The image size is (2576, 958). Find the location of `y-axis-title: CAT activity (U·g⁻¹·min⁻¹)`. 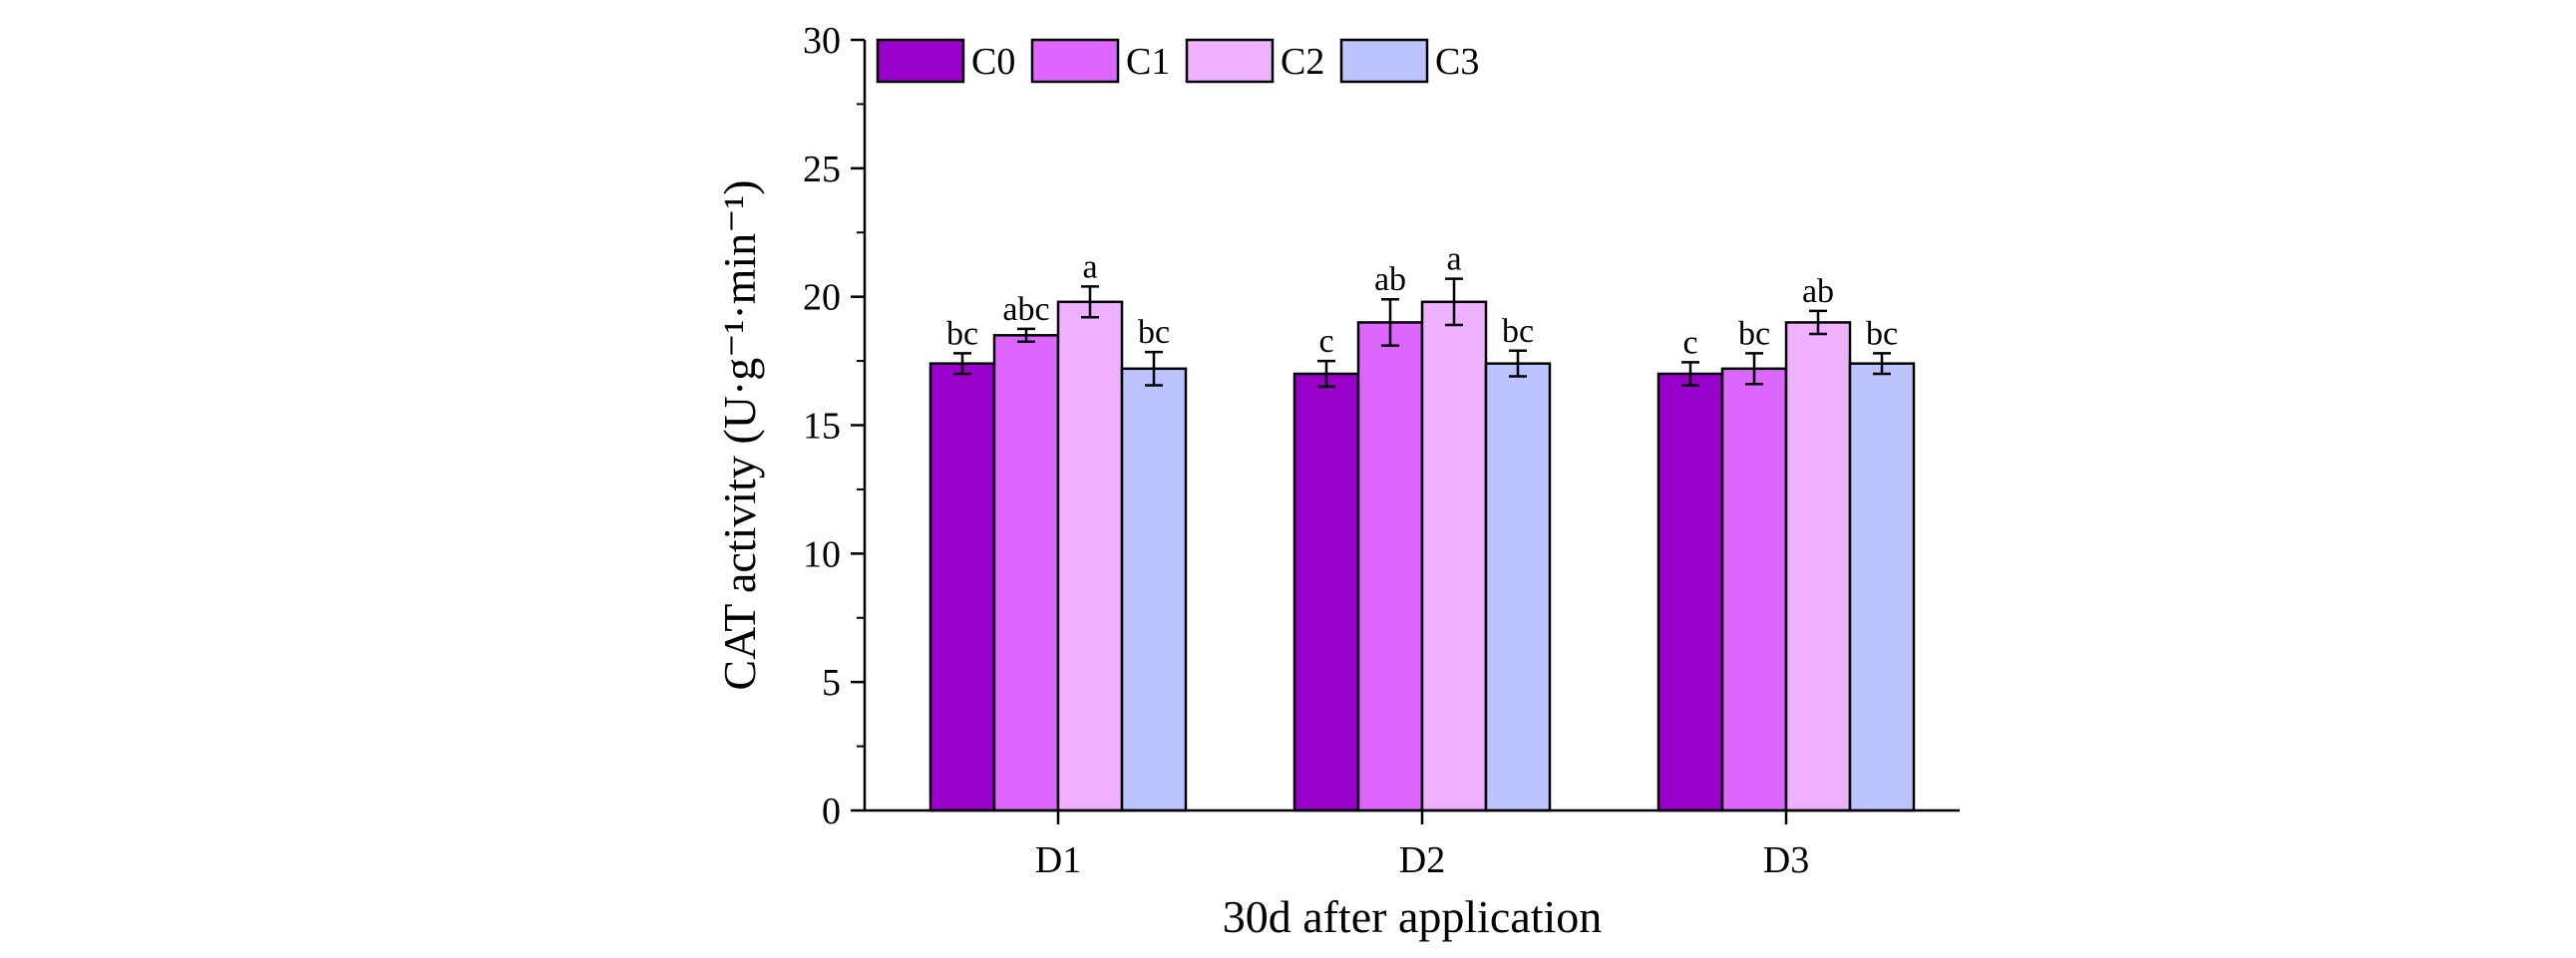

y-axis-title: CAT activity (U·g⁻¹·min⁻¹) is located at coordinates (739, 434).